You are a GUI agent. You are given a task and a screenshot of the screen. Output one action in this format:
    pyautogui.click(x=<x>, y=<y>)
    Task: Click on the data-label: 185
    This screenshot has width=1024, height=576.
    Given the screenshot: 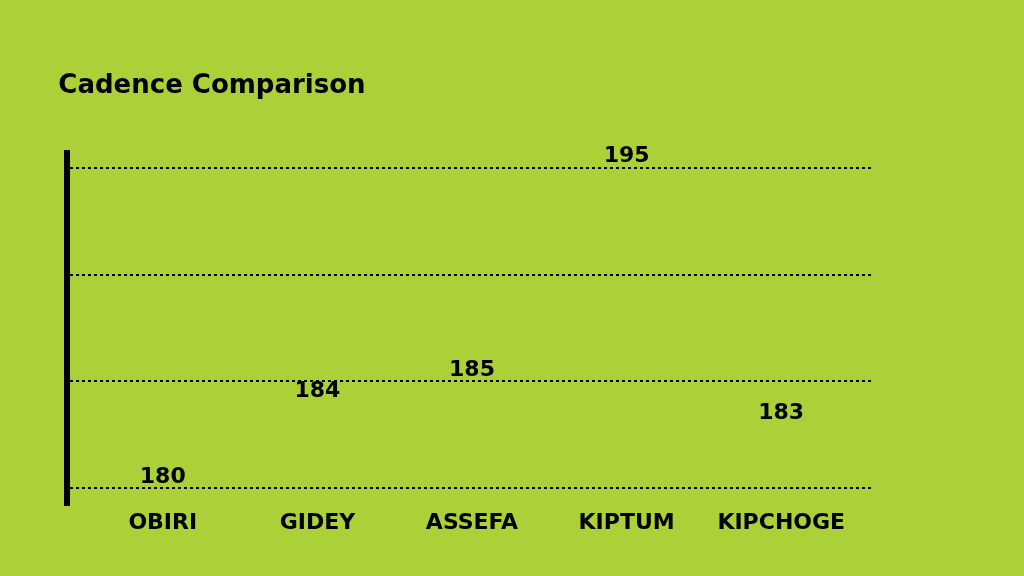 What is the action you would take?
    pyautogui.click(x=472, y=368)
    